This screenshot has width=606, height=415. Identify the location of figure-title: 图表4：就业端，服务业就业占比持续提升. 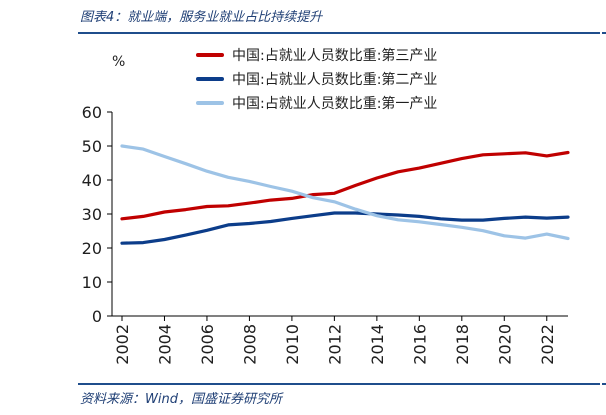
(201, 17).